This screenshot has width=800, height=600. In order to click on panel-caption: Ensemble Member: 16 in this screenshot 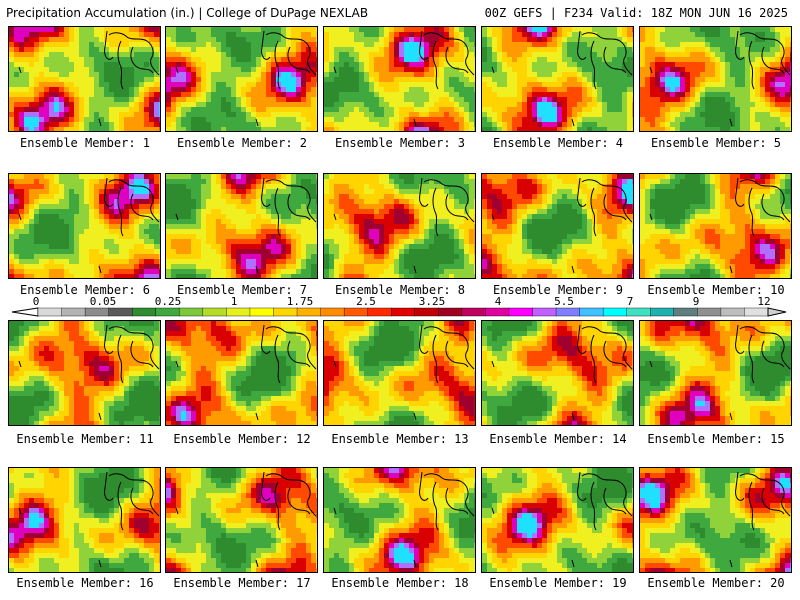, I will do `click(85, 583)`.